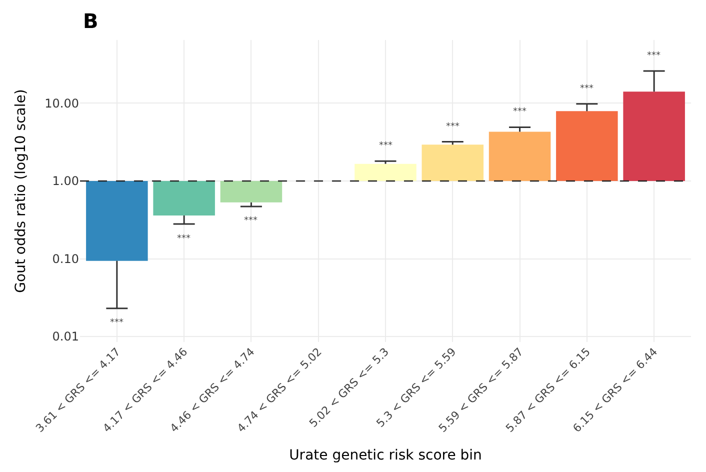 The height and width of the screenshot is (472, 706). Describe the element at coordinates (65, 337) in the screenshot. I see `y-tick-label: 0.01` at that location.